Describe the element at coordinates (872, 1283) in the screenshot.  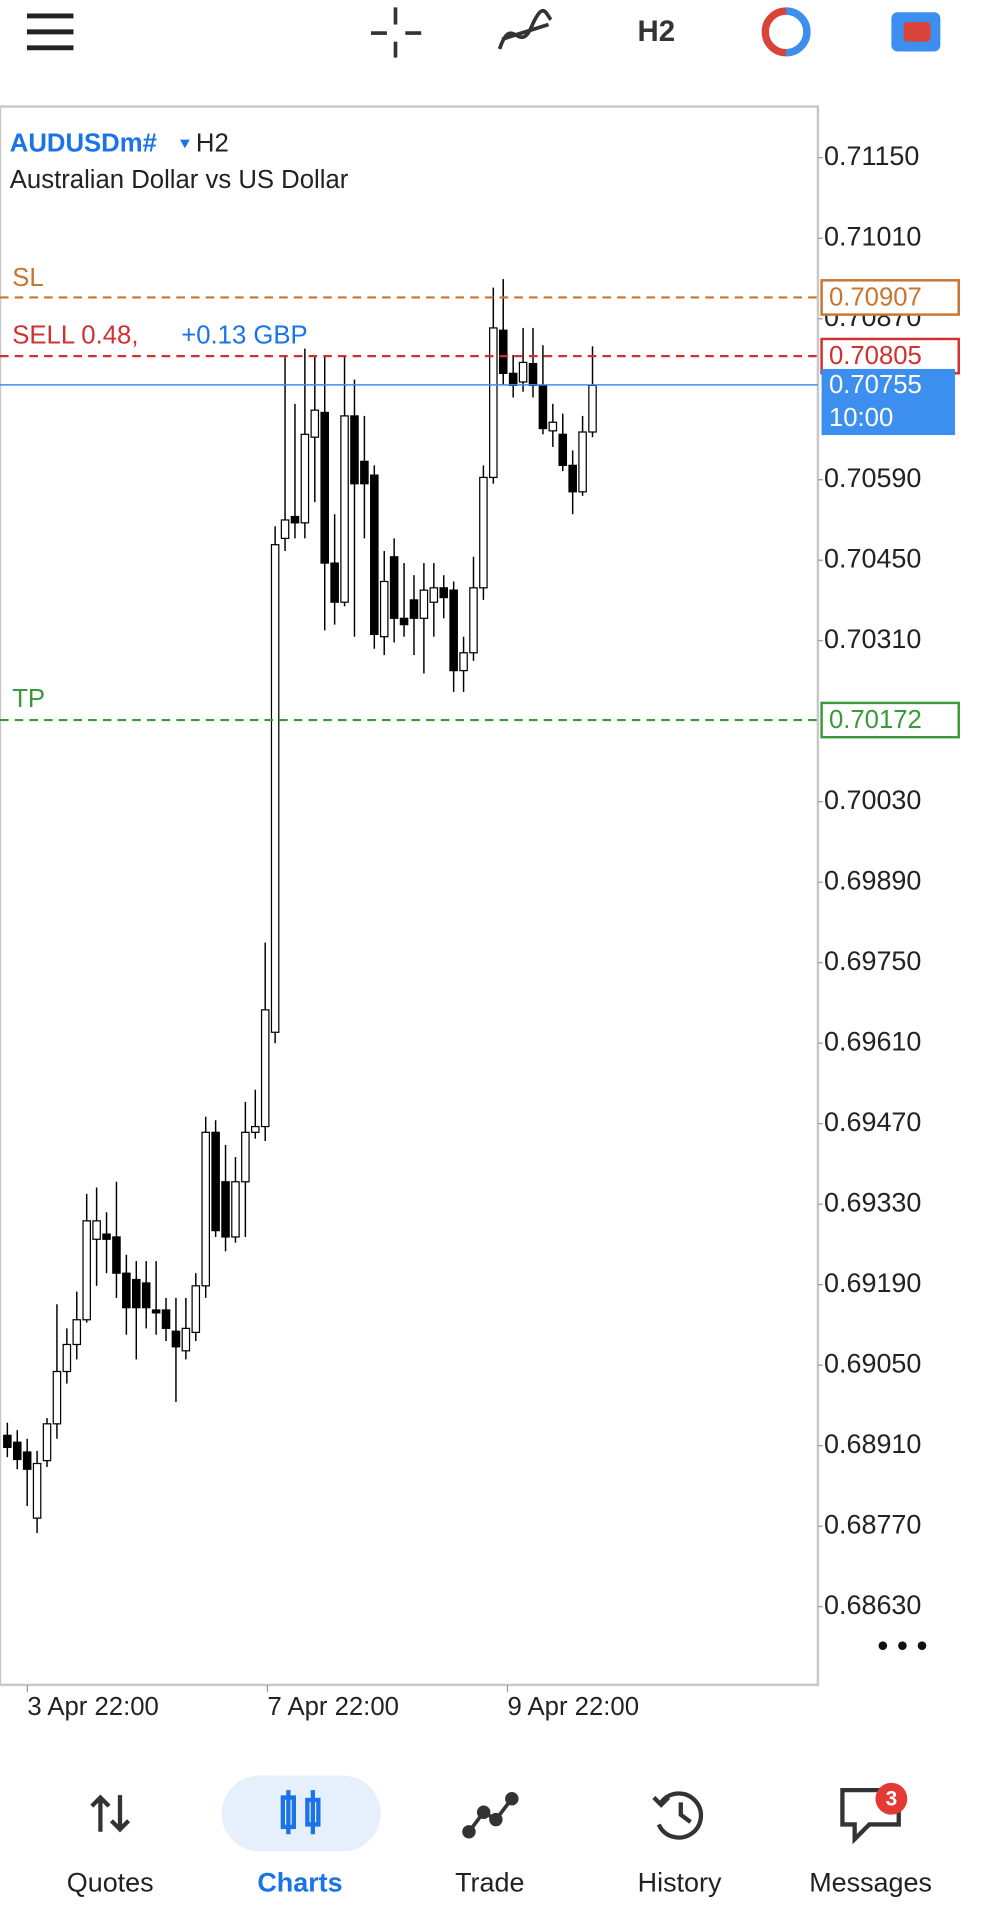
I see `y-tick-label: 0.69190` at that location.